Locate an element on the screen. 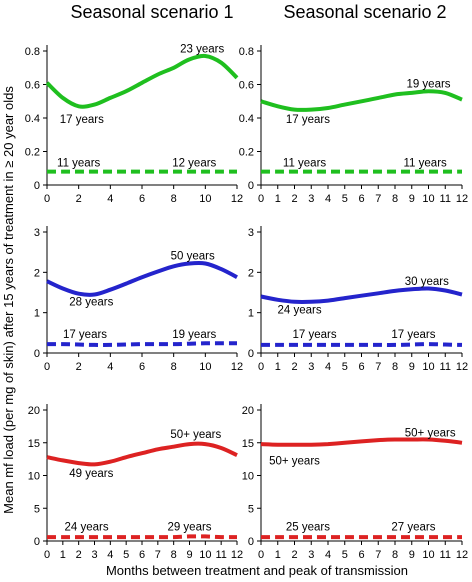  annotation-label: 12 years is located at coordinates (194, 163).